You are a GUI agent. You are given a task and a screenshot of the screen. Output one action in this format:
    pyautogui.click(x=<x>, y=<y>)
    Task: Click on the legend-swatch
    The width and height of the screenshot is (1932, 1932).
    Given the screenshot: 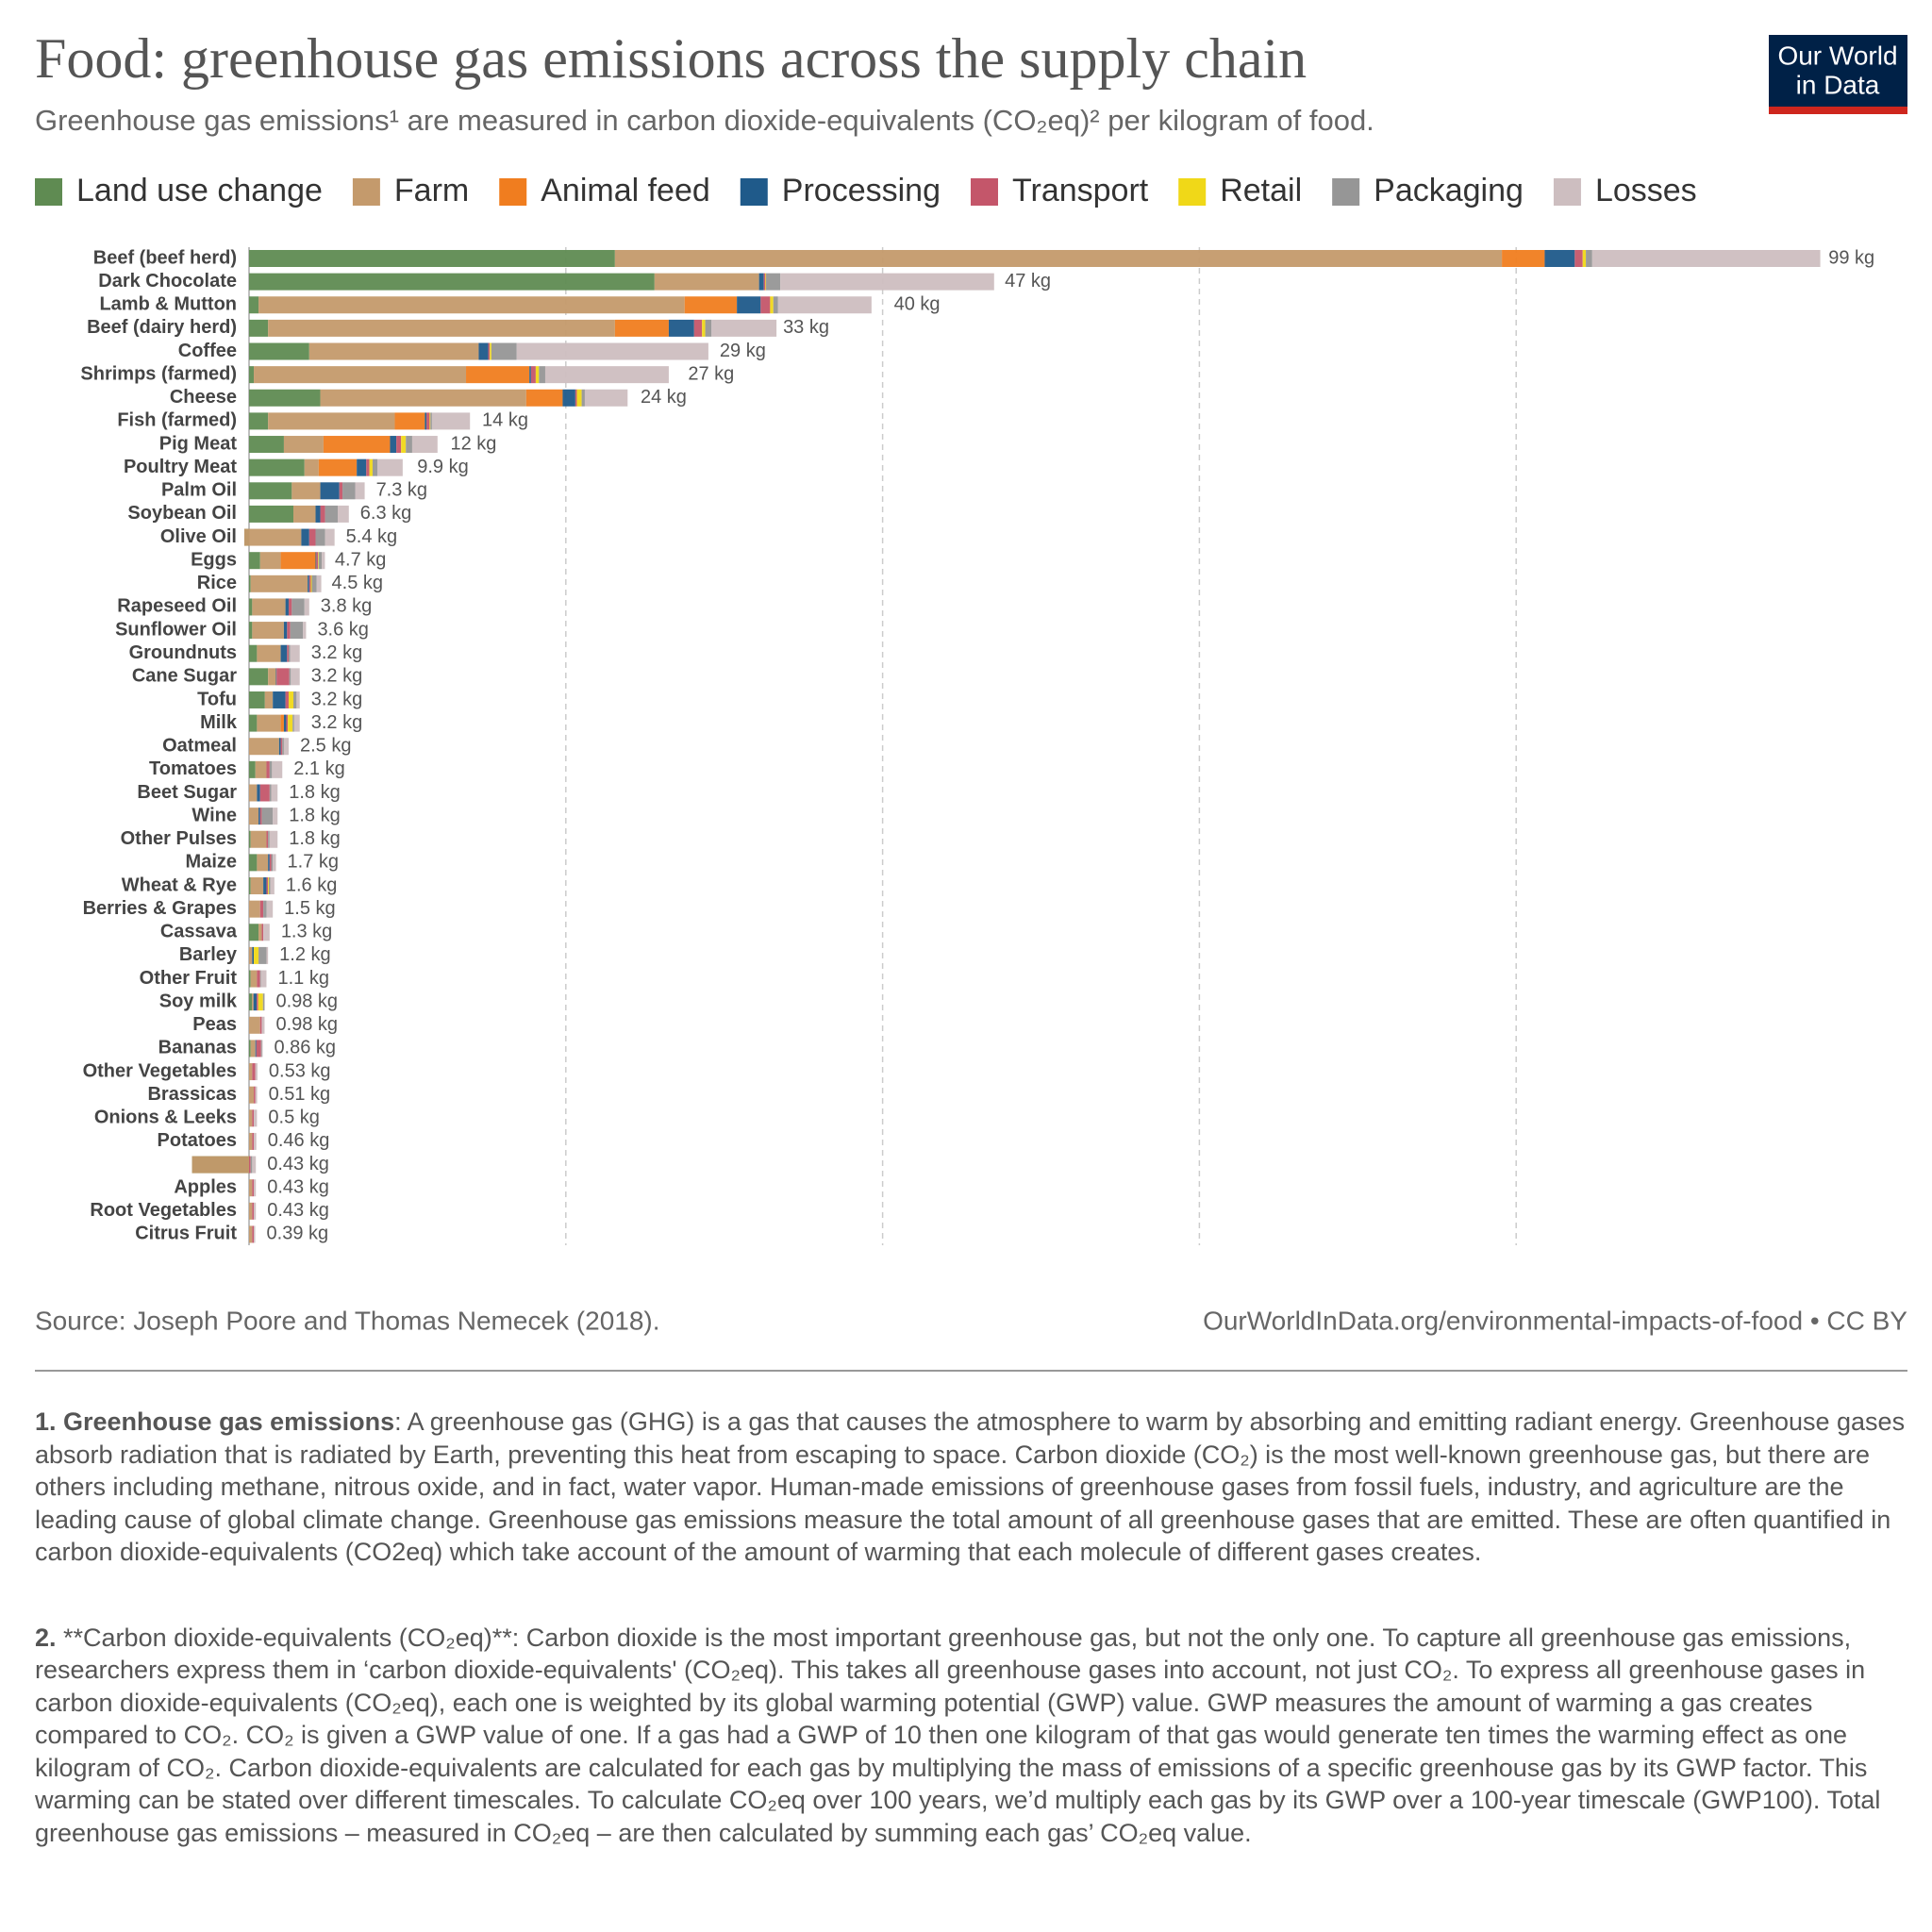 What is the action you would take?
    pyautogui.click(x=1346, y=192)
    